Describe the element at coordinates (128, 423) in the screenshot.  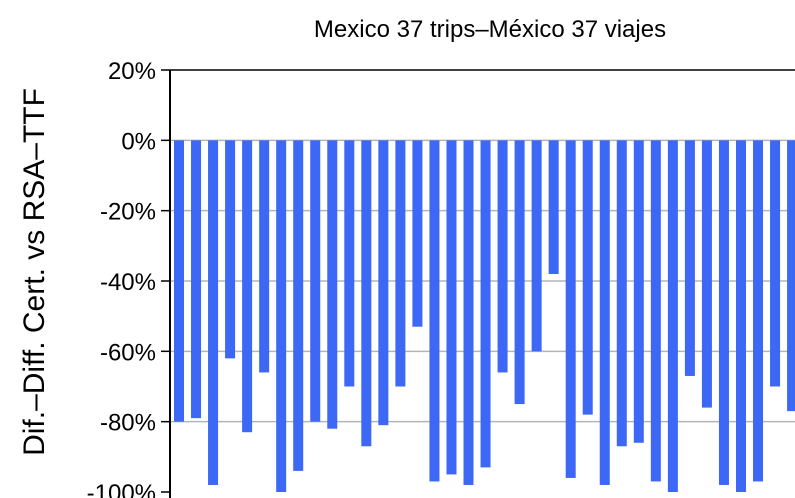
I see `y-tick-label: -80%` at that location.